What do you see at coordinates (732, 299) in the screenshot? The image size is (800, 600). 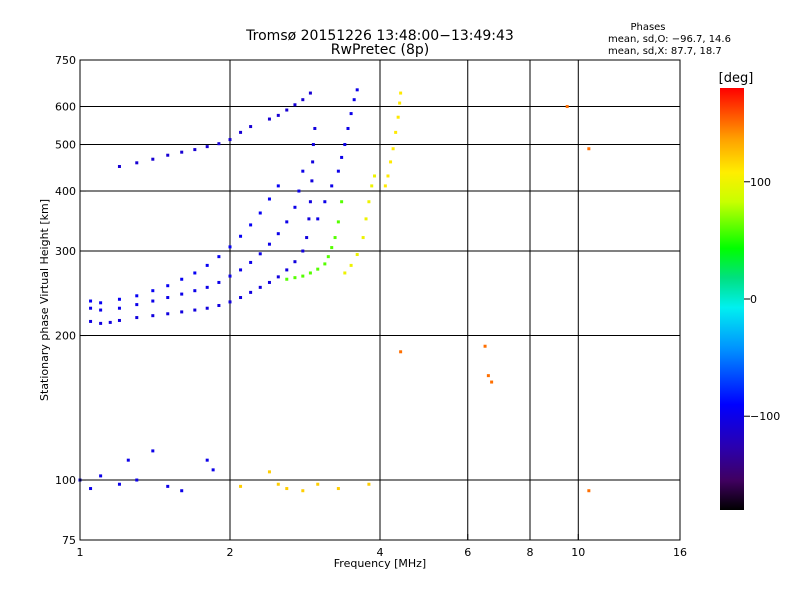 I see `colorbar` at bounding box center [732, 299].